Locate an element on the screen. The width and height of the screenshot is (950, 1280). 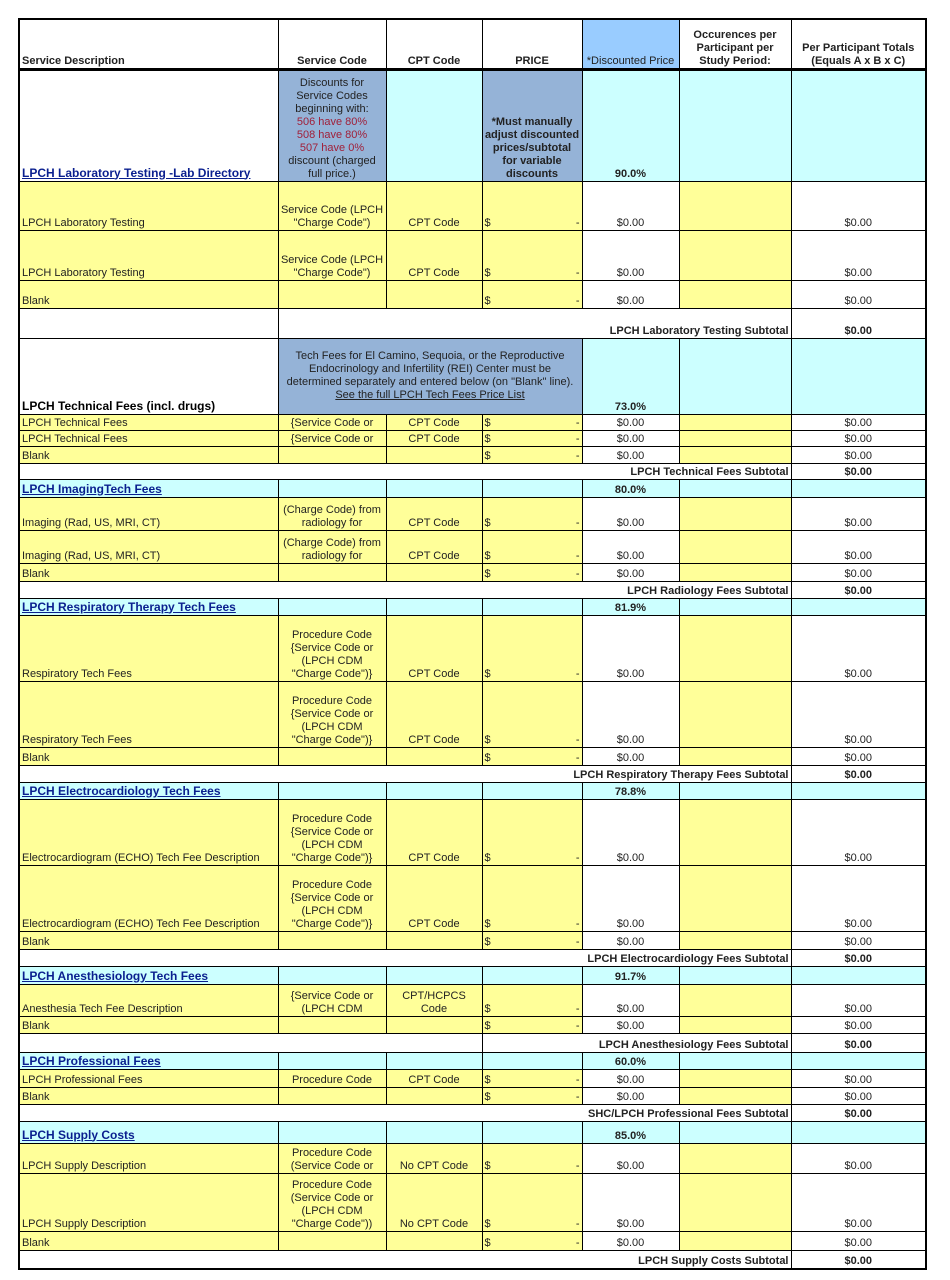
section-title: LPCH Respiratory Therapy Tech Fees is located at coordinates (129, 606).